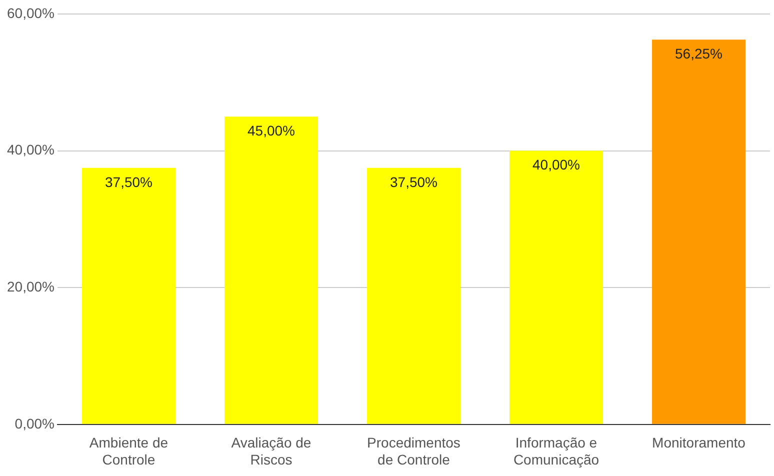 This screenshot has width=774, height=476. Describe the element at coordinates (30, 150) in the screenshot. I see `y-tick-label: 40,00%` at that location.